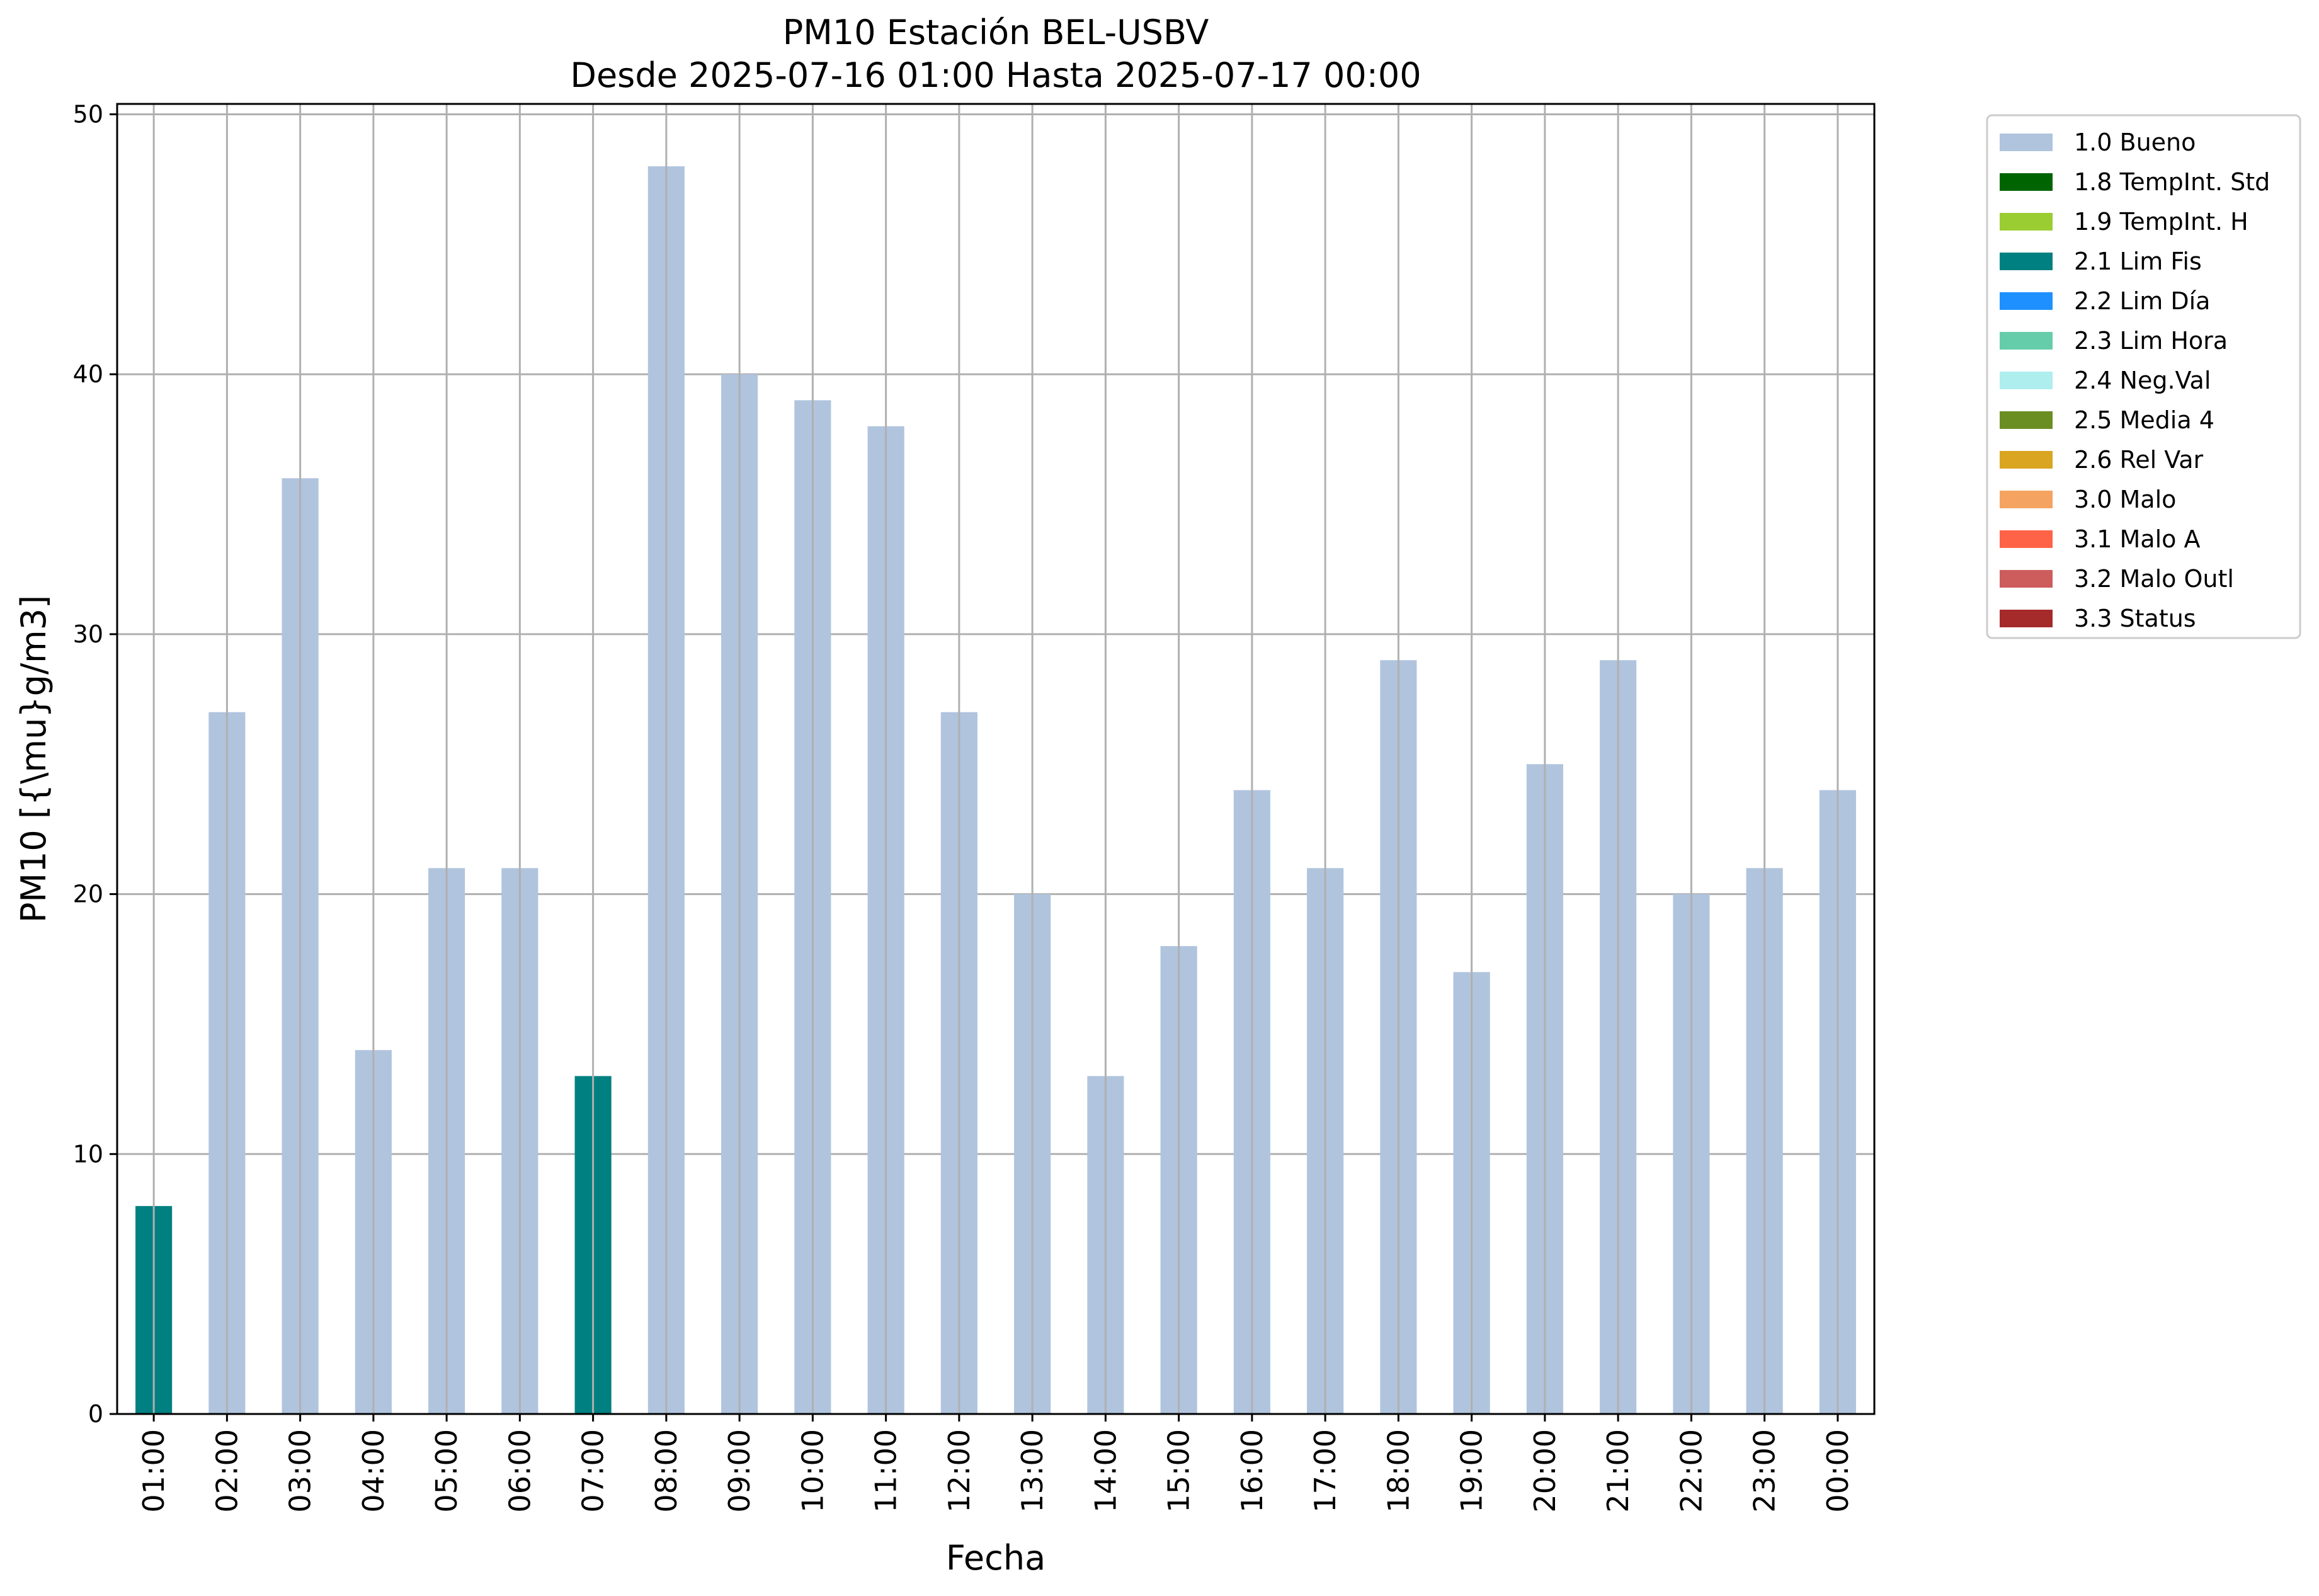 Image resolution: width=2319 pixels, height=1596 pixels. Describe the element at coordinates (1398, 1471) in the screenshot. I see `x-tick-label: 18:00` at that location.